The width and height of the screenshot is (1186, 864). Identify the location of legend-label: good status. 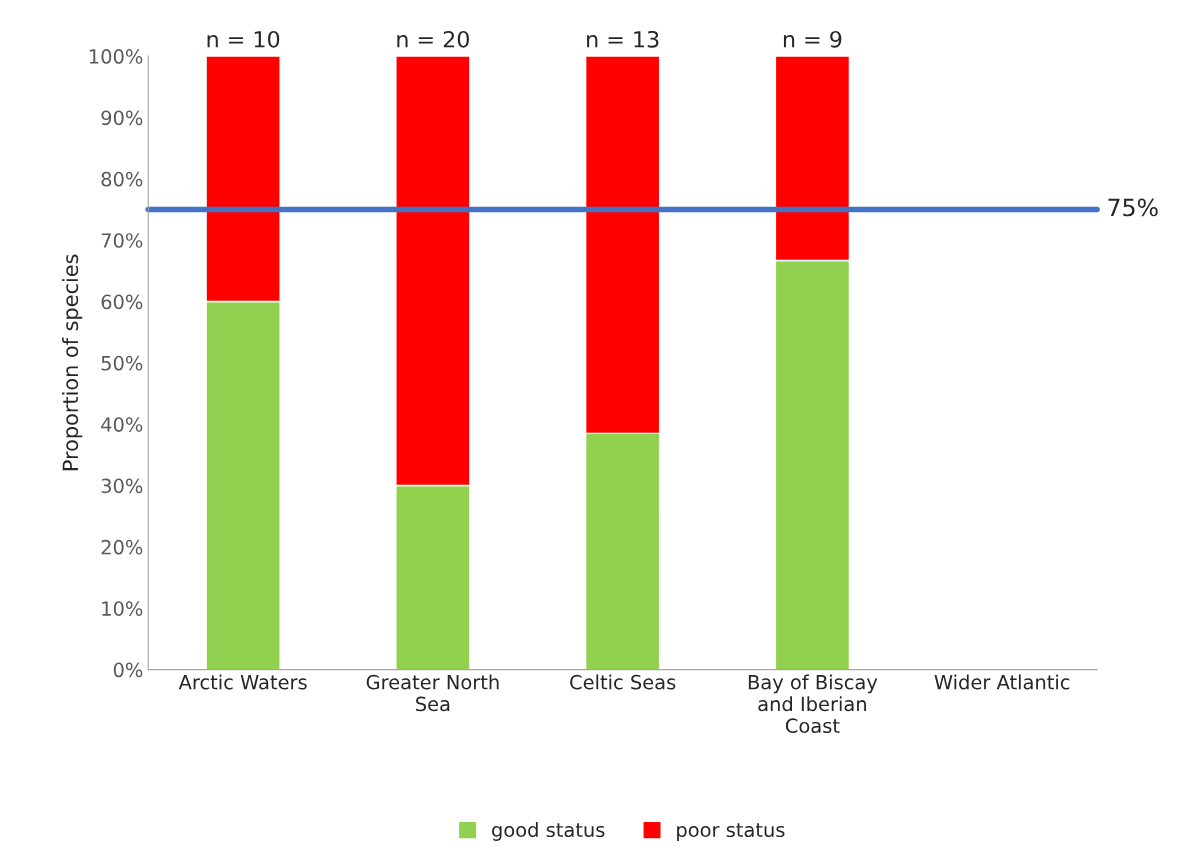
(548, 831).